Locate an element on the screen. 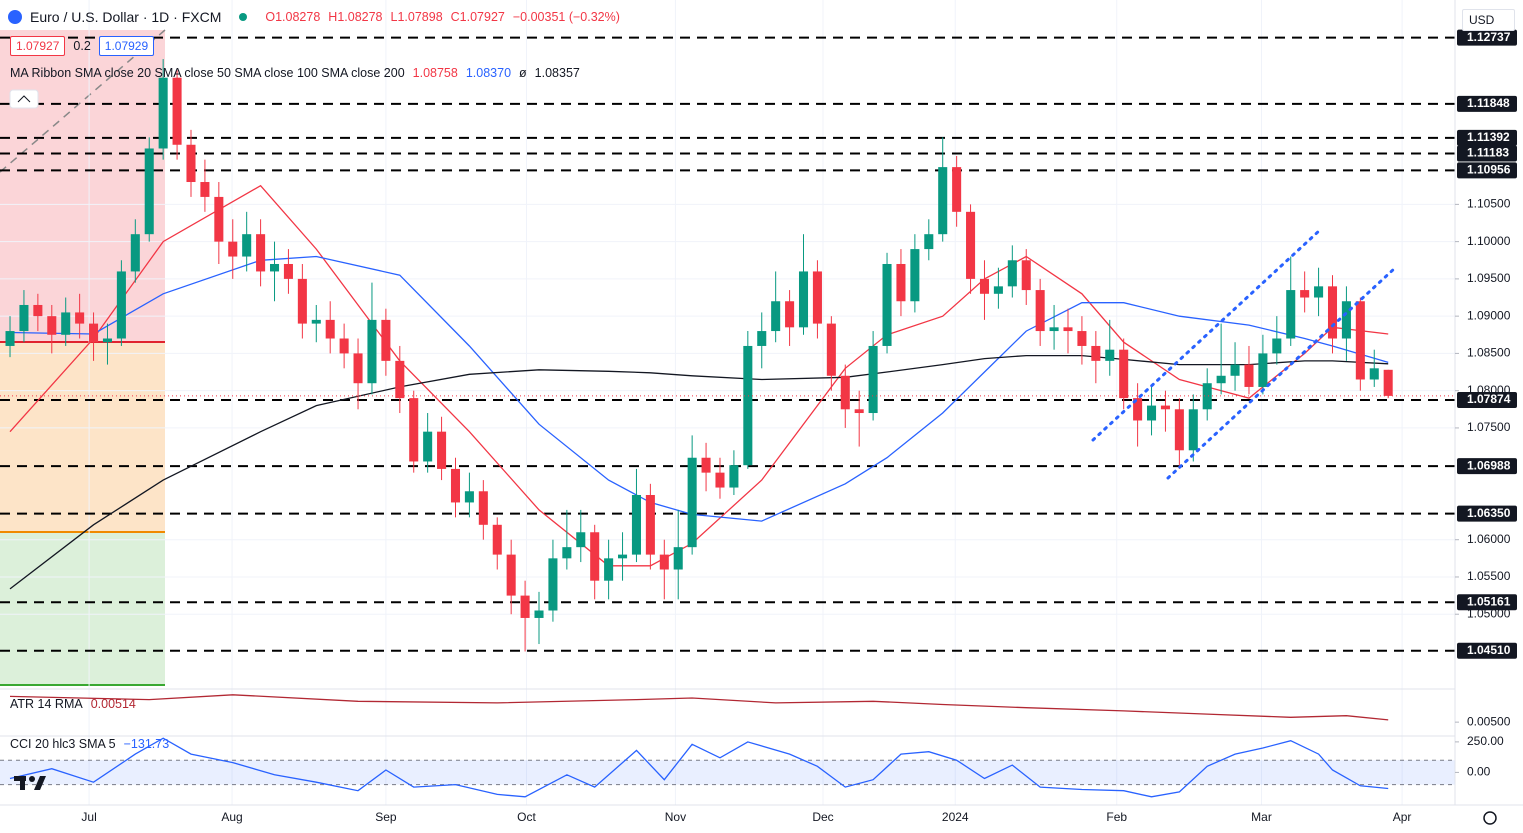 The width and height of the screenshot is (1523, 833). settings-icon is located at coordinates (1490, 818).